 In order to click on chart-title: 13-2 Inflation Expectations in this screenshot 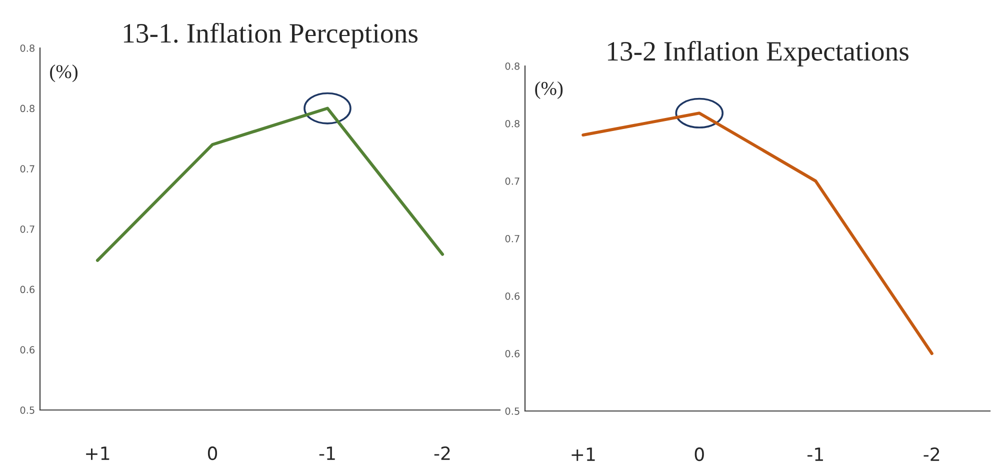, I will do `click(758, 53)`.